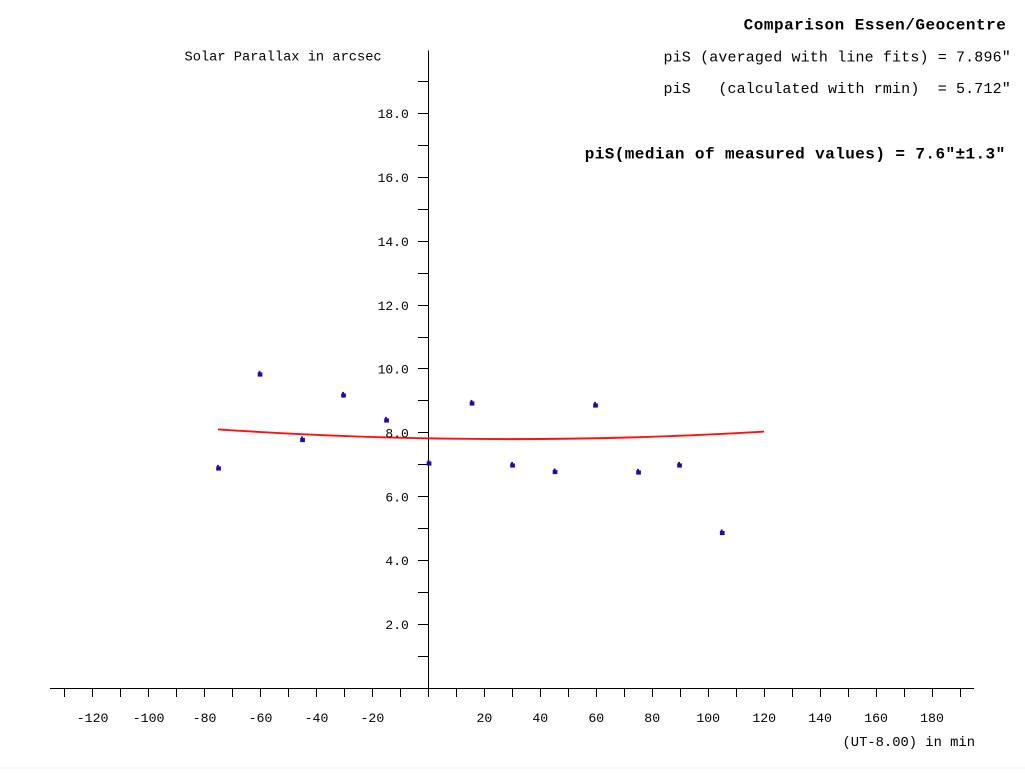 This screenshot has width=1025, height=774. I want to click on svg-text: 2.0, so click(396, 625).